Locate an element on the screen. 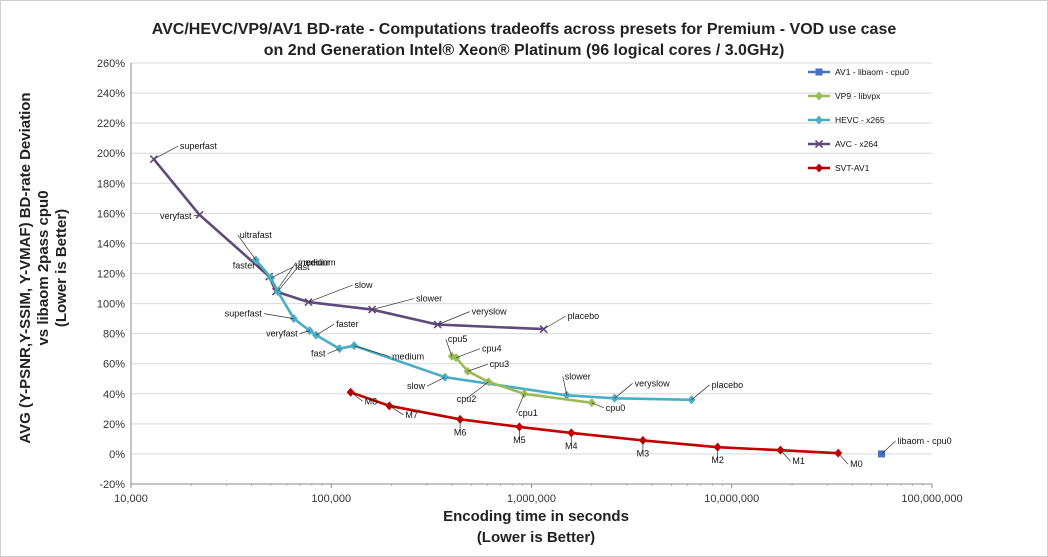 The height and width of the screenshot is (557, 1048). point-label: veryfast is located at coordinates (282, 334).